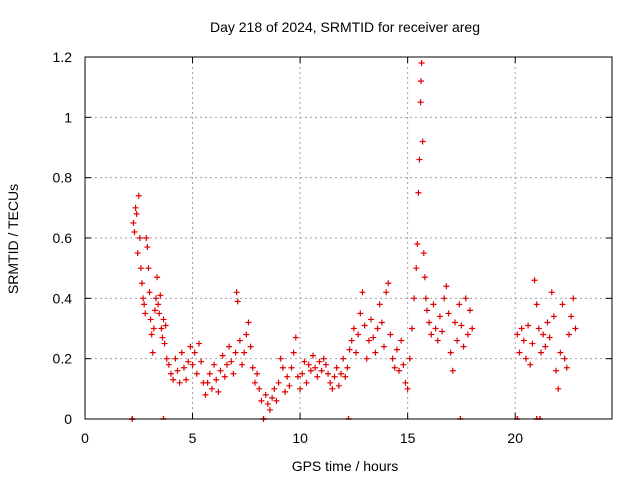  Describe the element at coordinates (193, 438) in the screenshot. I see `x-tick-label: 5` at that location.